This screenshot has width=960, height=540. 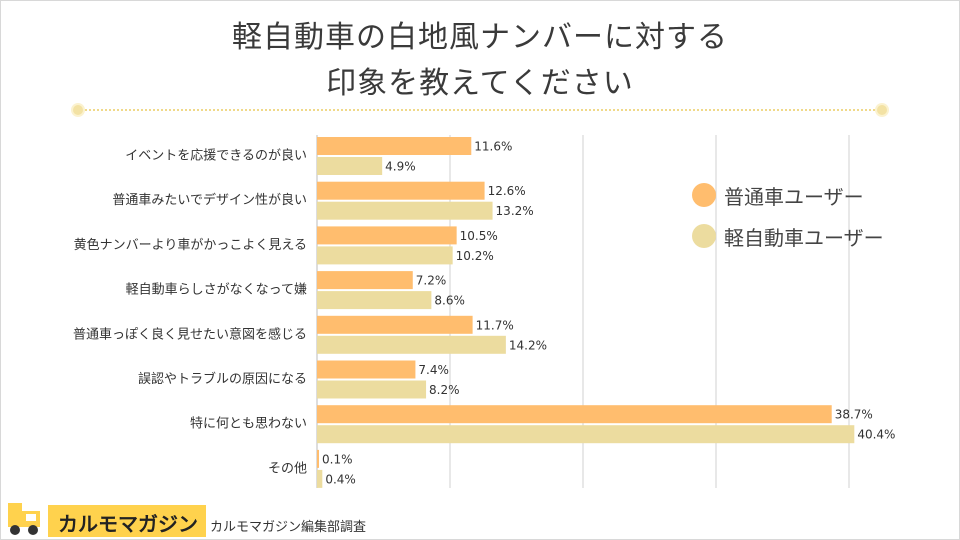 What do you see at coordinates (480, 37) in the screenshot?
I see `chart-title-line1: 軽自動車の白地風ナンバーに対する` at bounding box center [480, 37].